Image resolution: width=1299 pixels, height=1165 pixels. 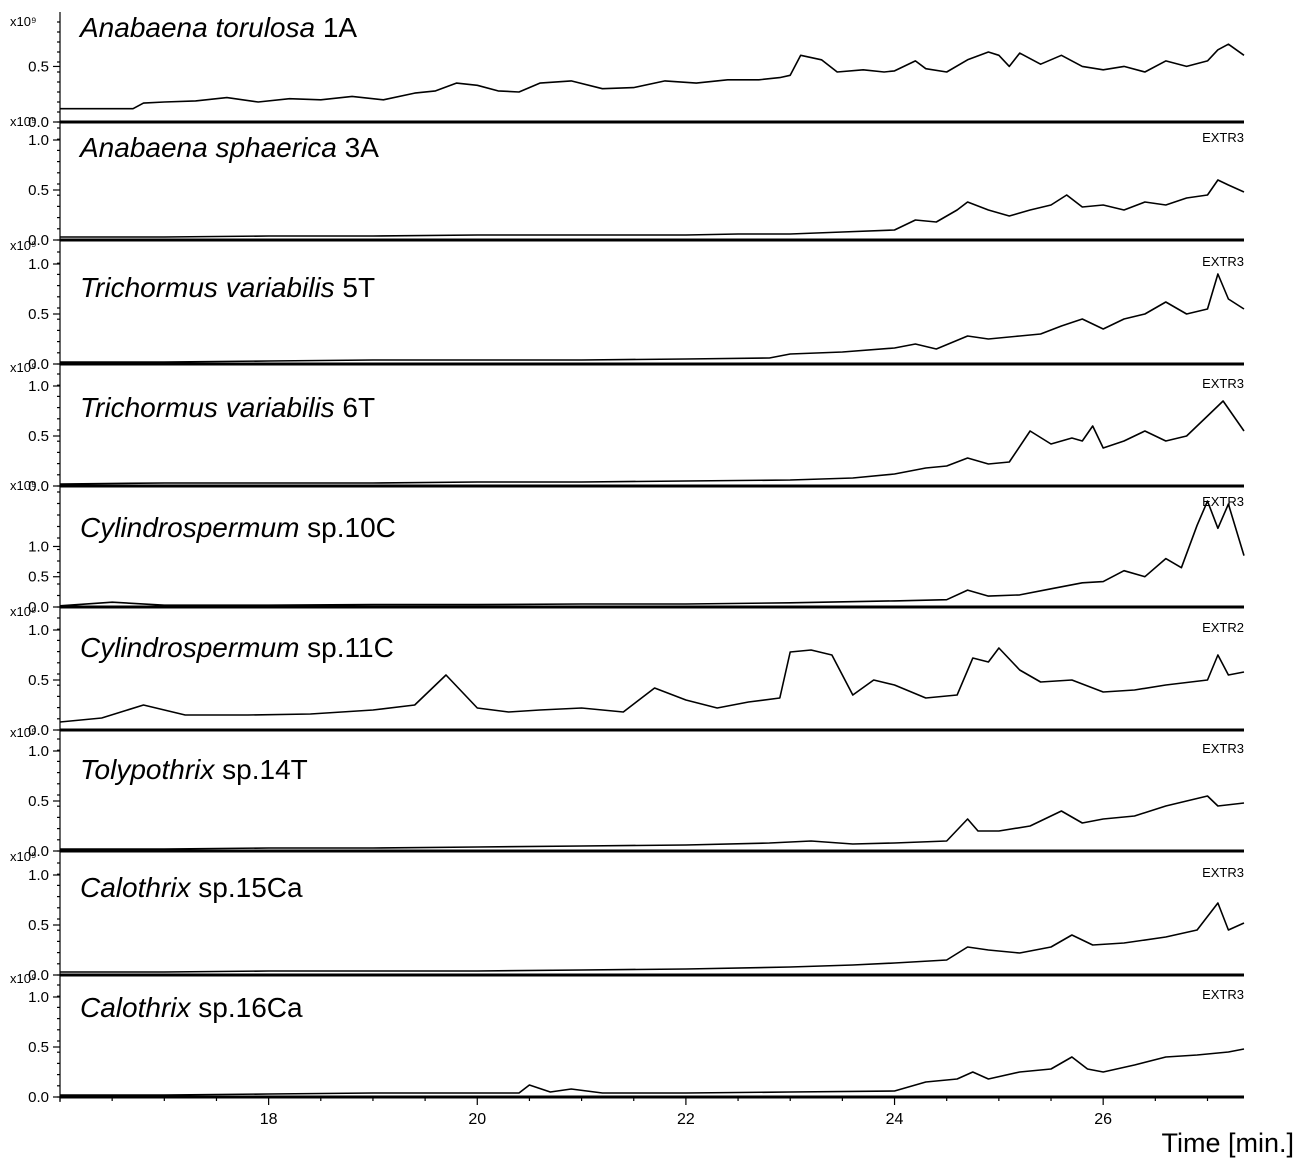 What do you see at coordinates (246, 887) in the screenshot?
I see `sample-strain: sp.15Ca` at bounding box center [246, 887].